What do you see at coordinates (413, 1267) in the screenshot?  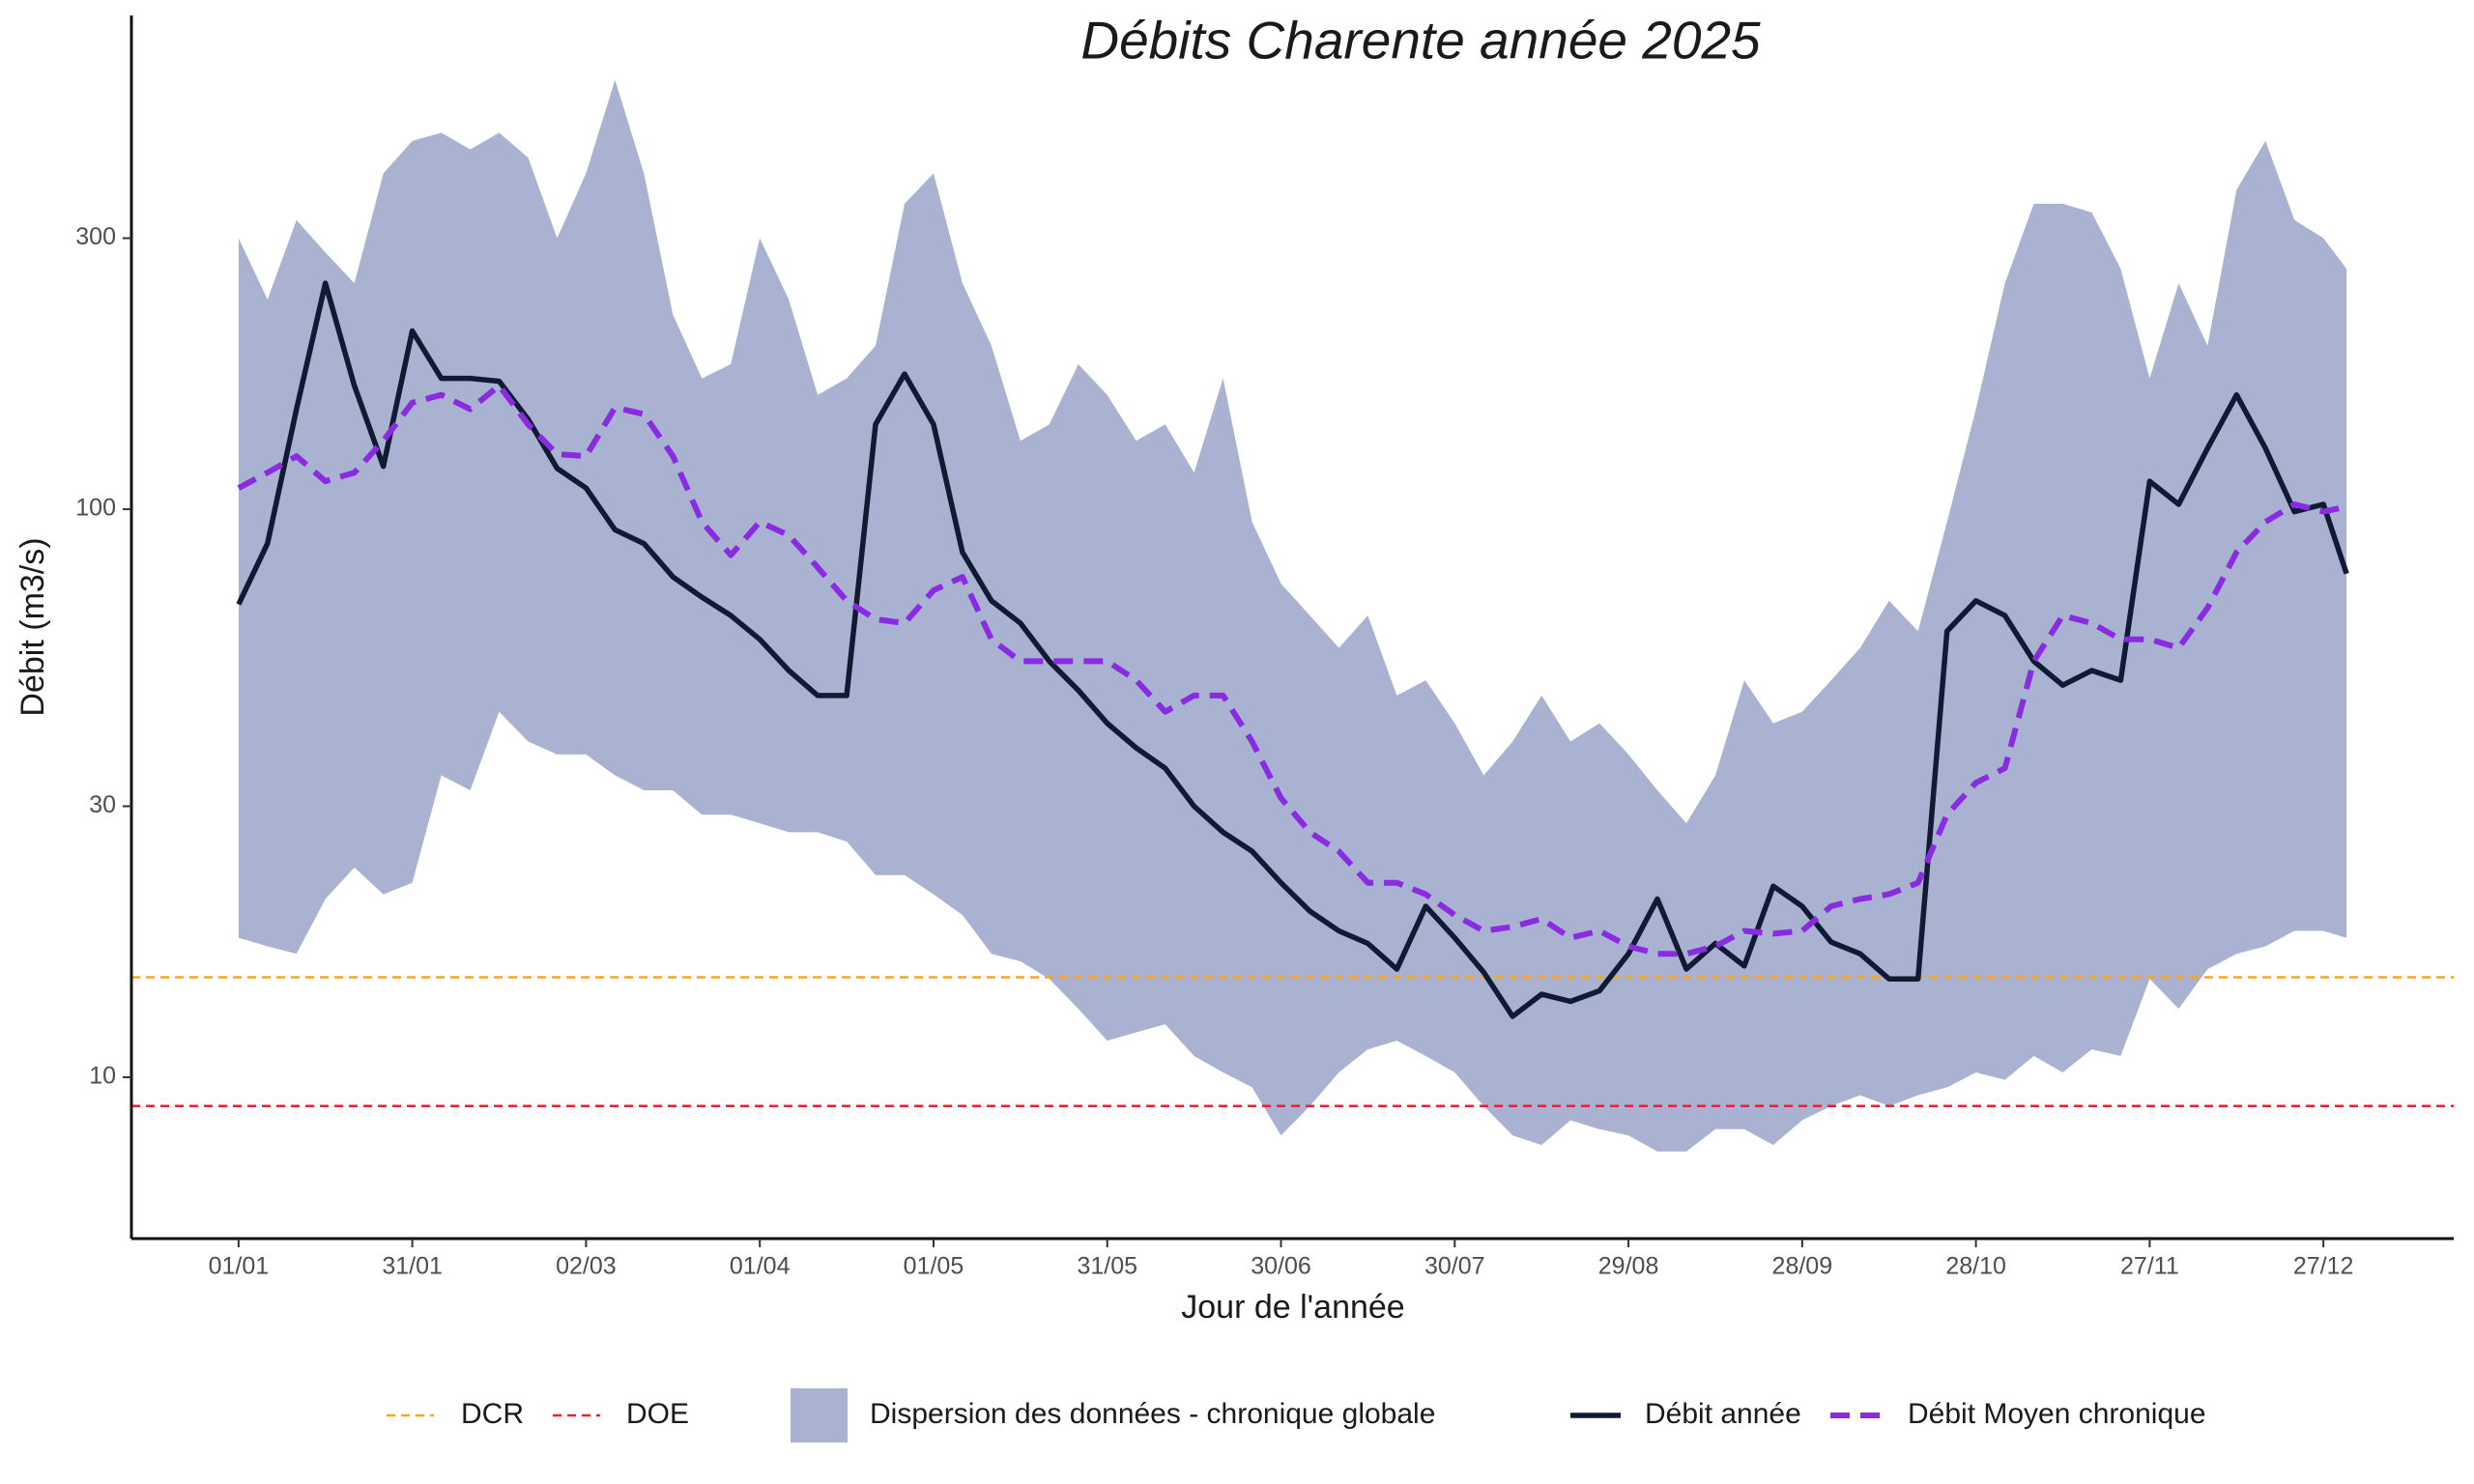 I see `x-tick-label: 31/01` at bounding box center [413, 1267].